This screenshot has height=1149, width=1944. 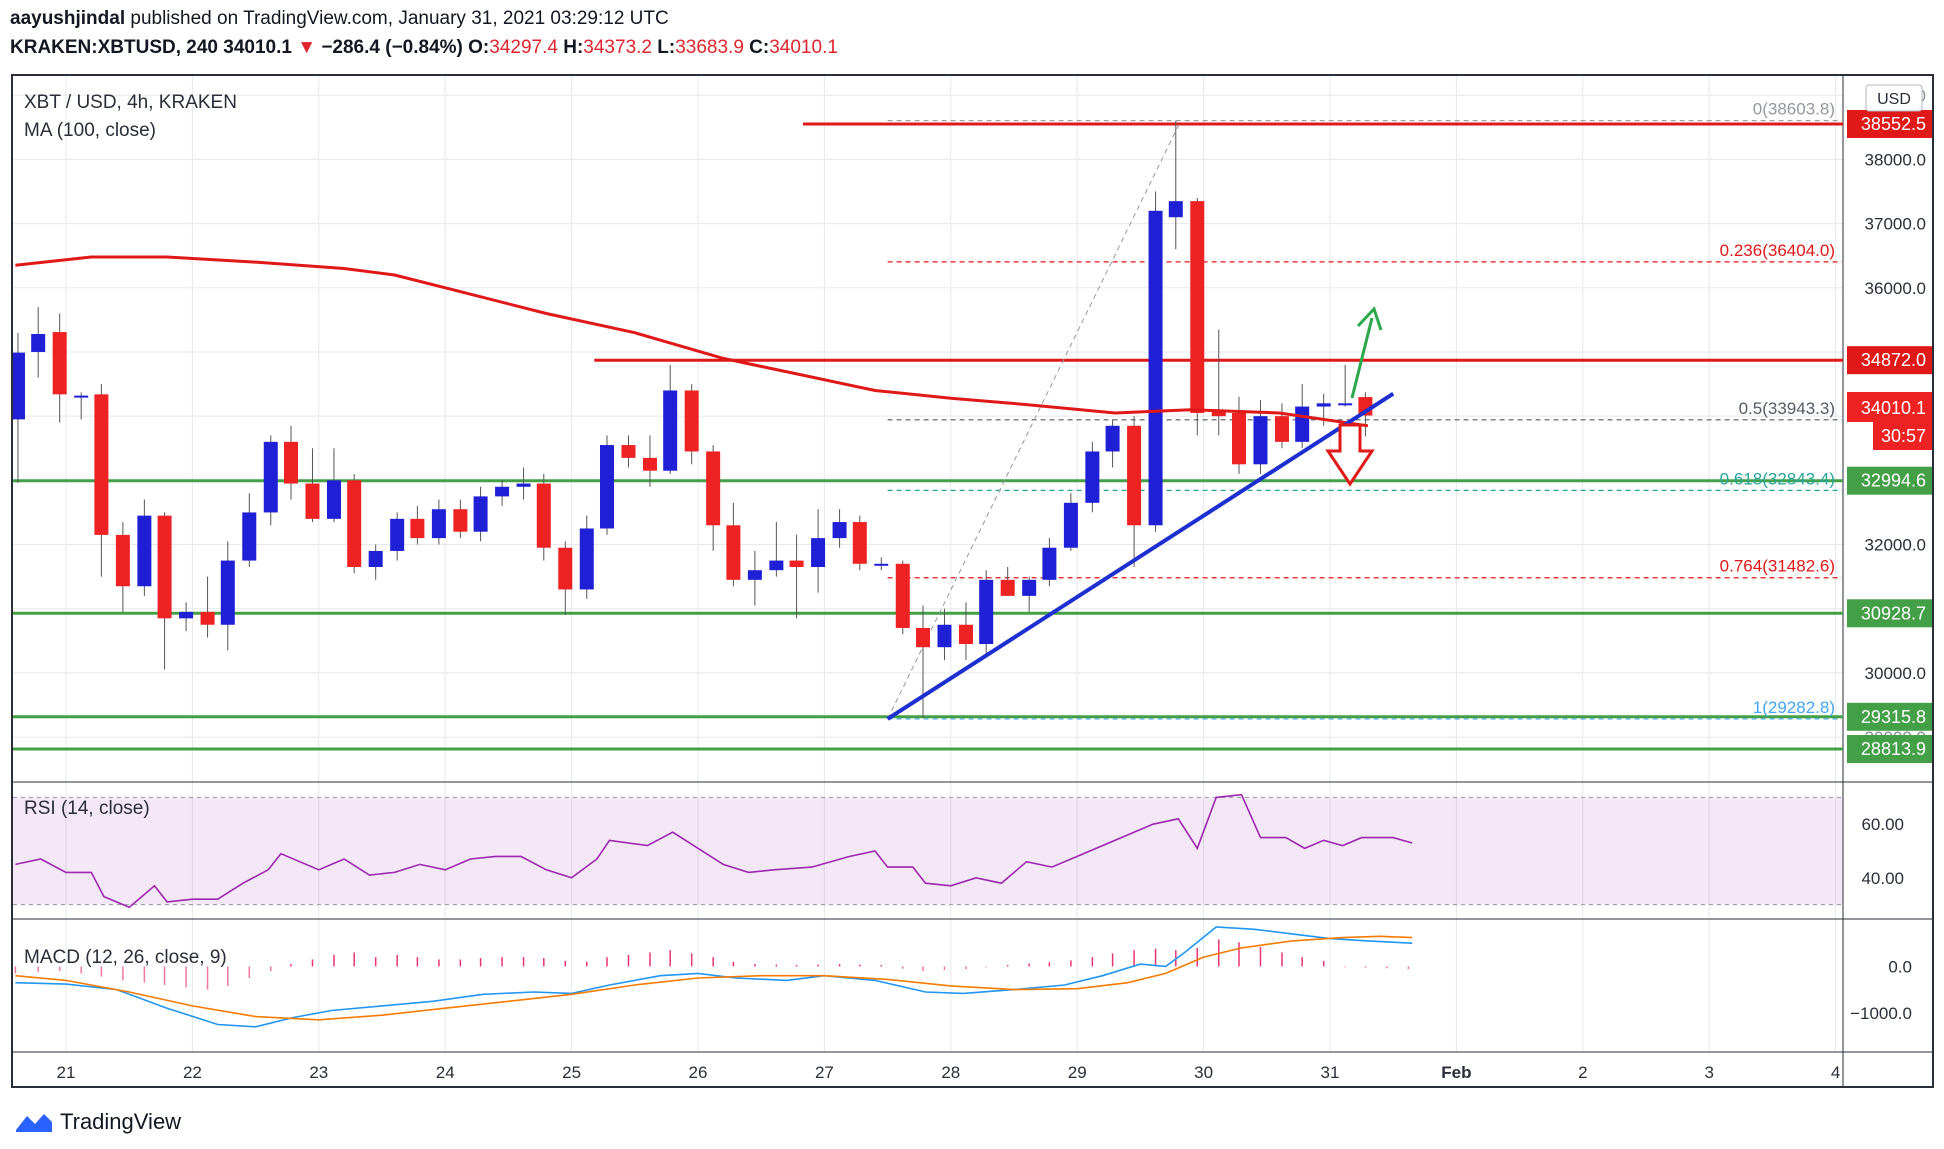 I want to click on fibonacci-diagonal-line, so click(x=1034, y=420).